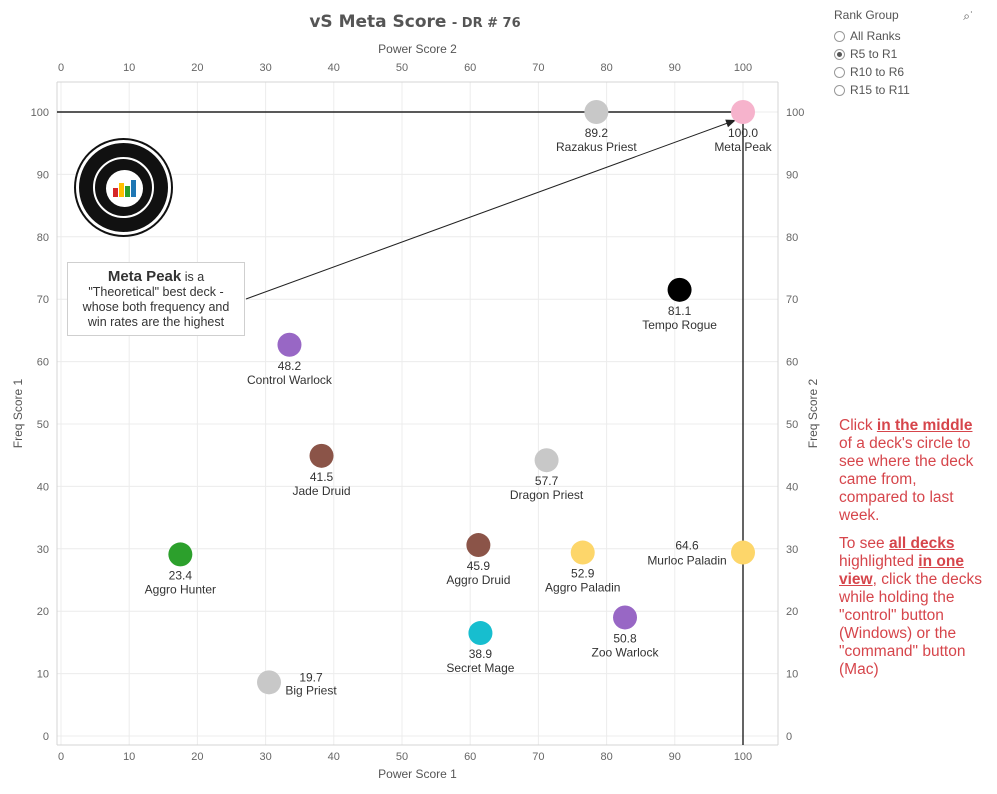  I want to click on radio-r5-r1, so click(839, 54).